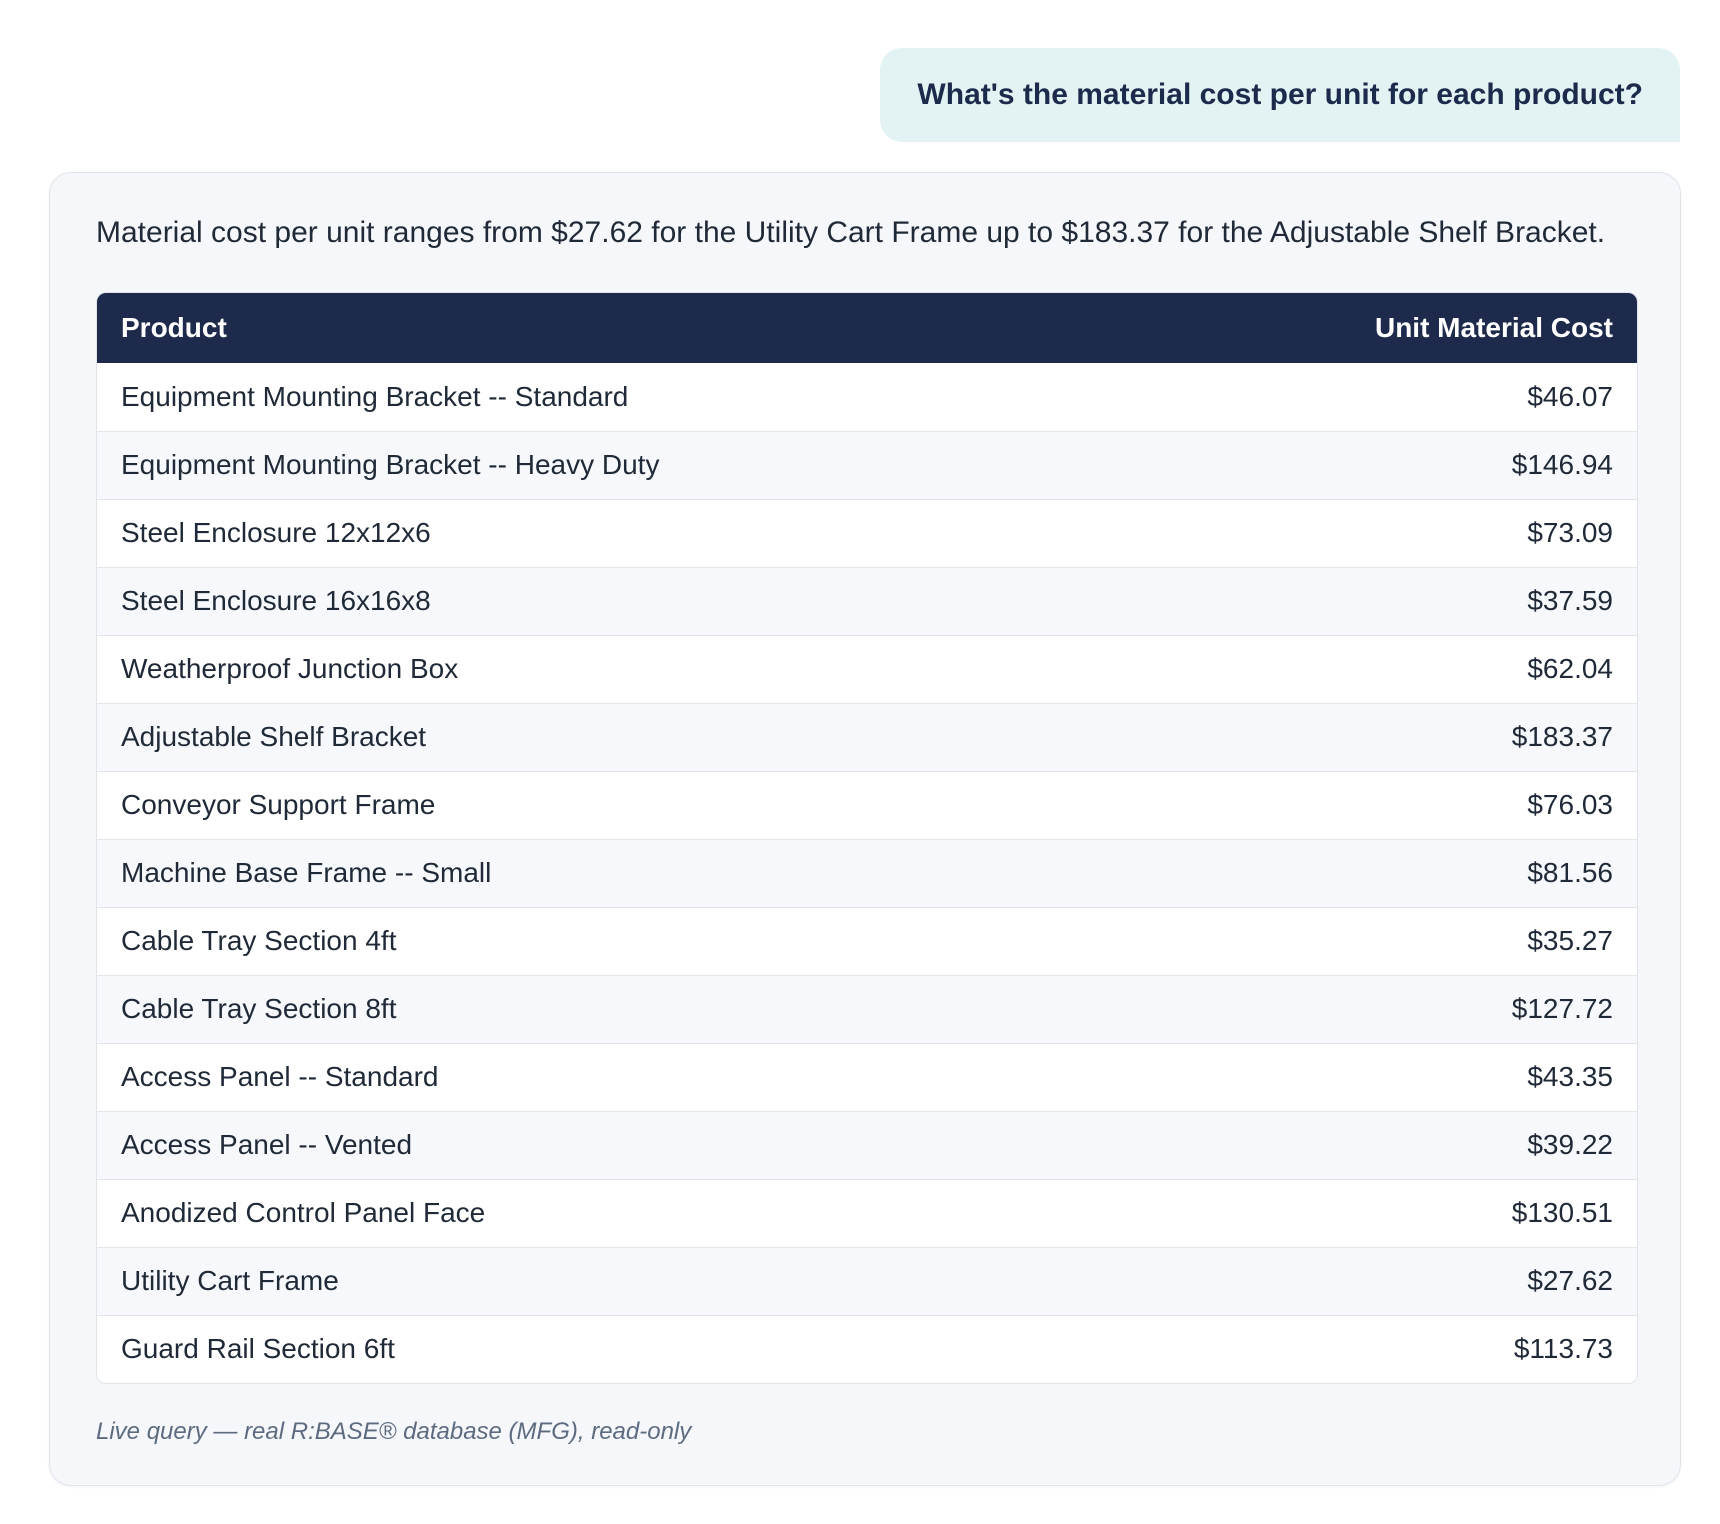  I want to click on table-row: Conveyor Support Frame $76.03, so click(867, 805).